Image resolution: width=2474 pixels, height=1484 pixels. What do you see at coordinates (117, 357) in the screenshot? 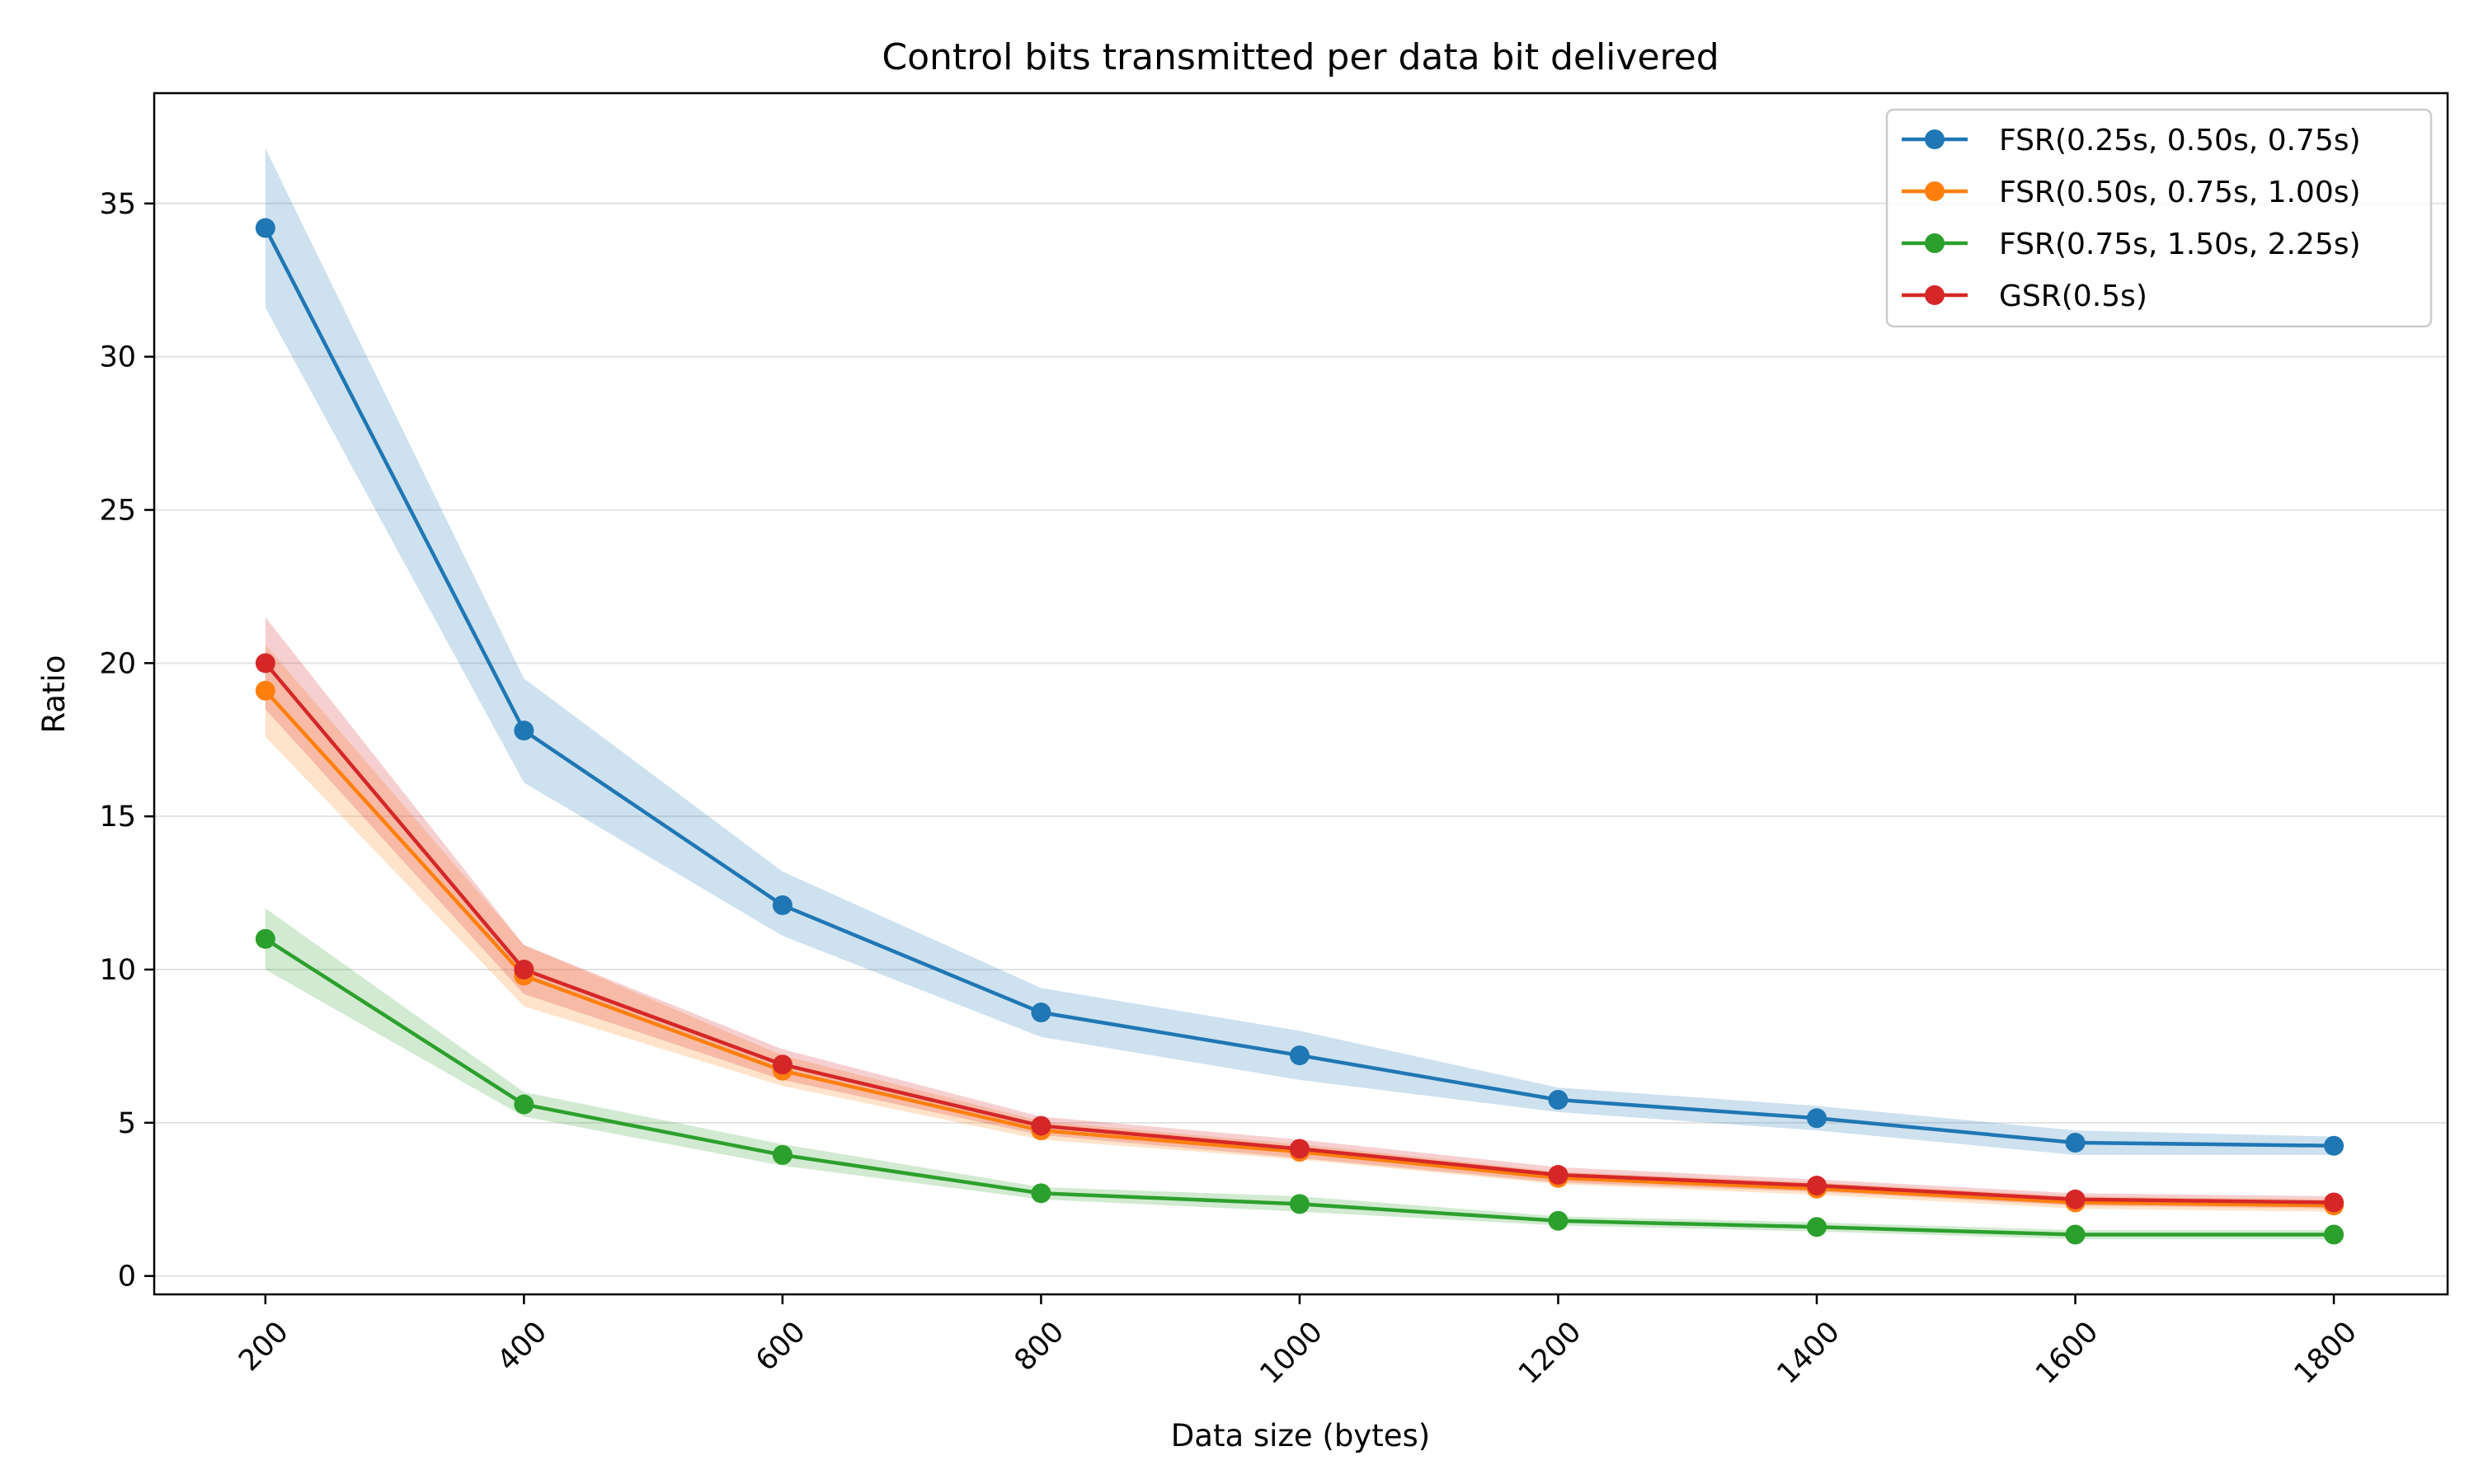
I see `y-tick-label: 30` at bounding box center [117, 357].